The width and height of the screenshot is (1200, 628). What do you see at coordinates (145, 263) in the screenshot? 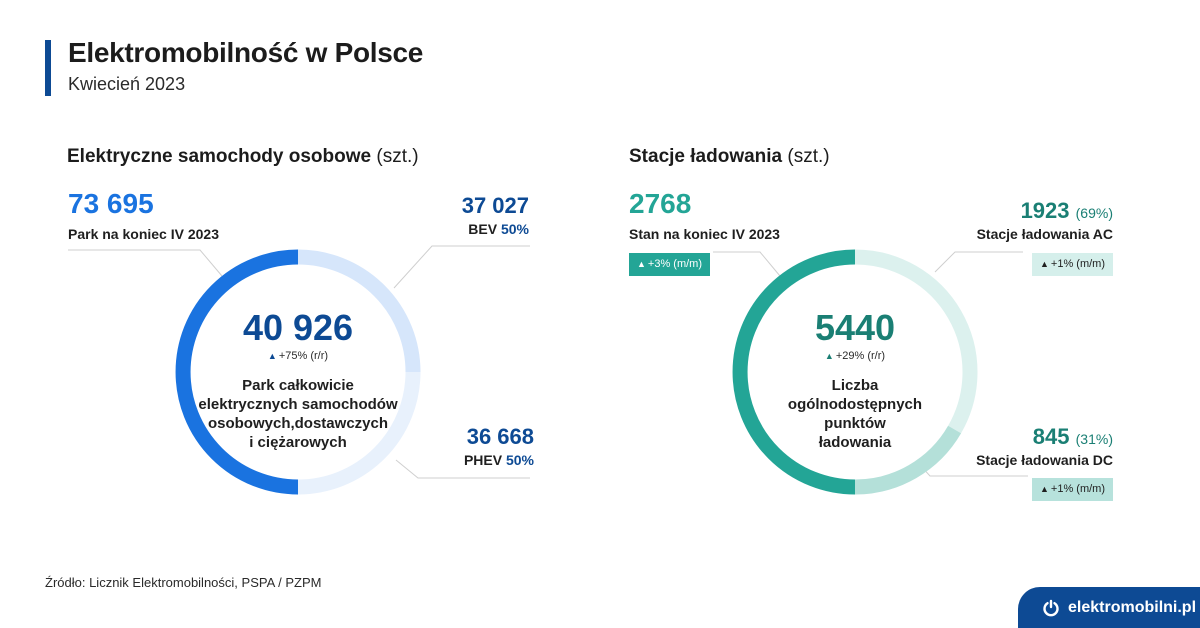
I see `park-leader-line` at bounding box center [145, 263].